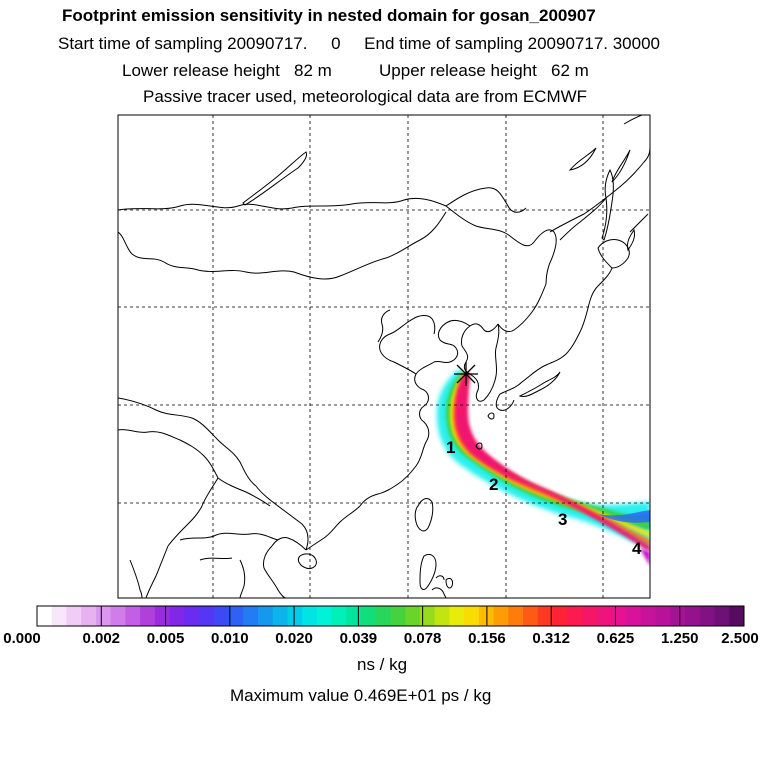 Image resolution: width=768 pixels, height=768 pixels. What do you see at coordinates (451, 447) in the screenshot?
I see `day-label-1: 1` at bounding box center [451, 447].